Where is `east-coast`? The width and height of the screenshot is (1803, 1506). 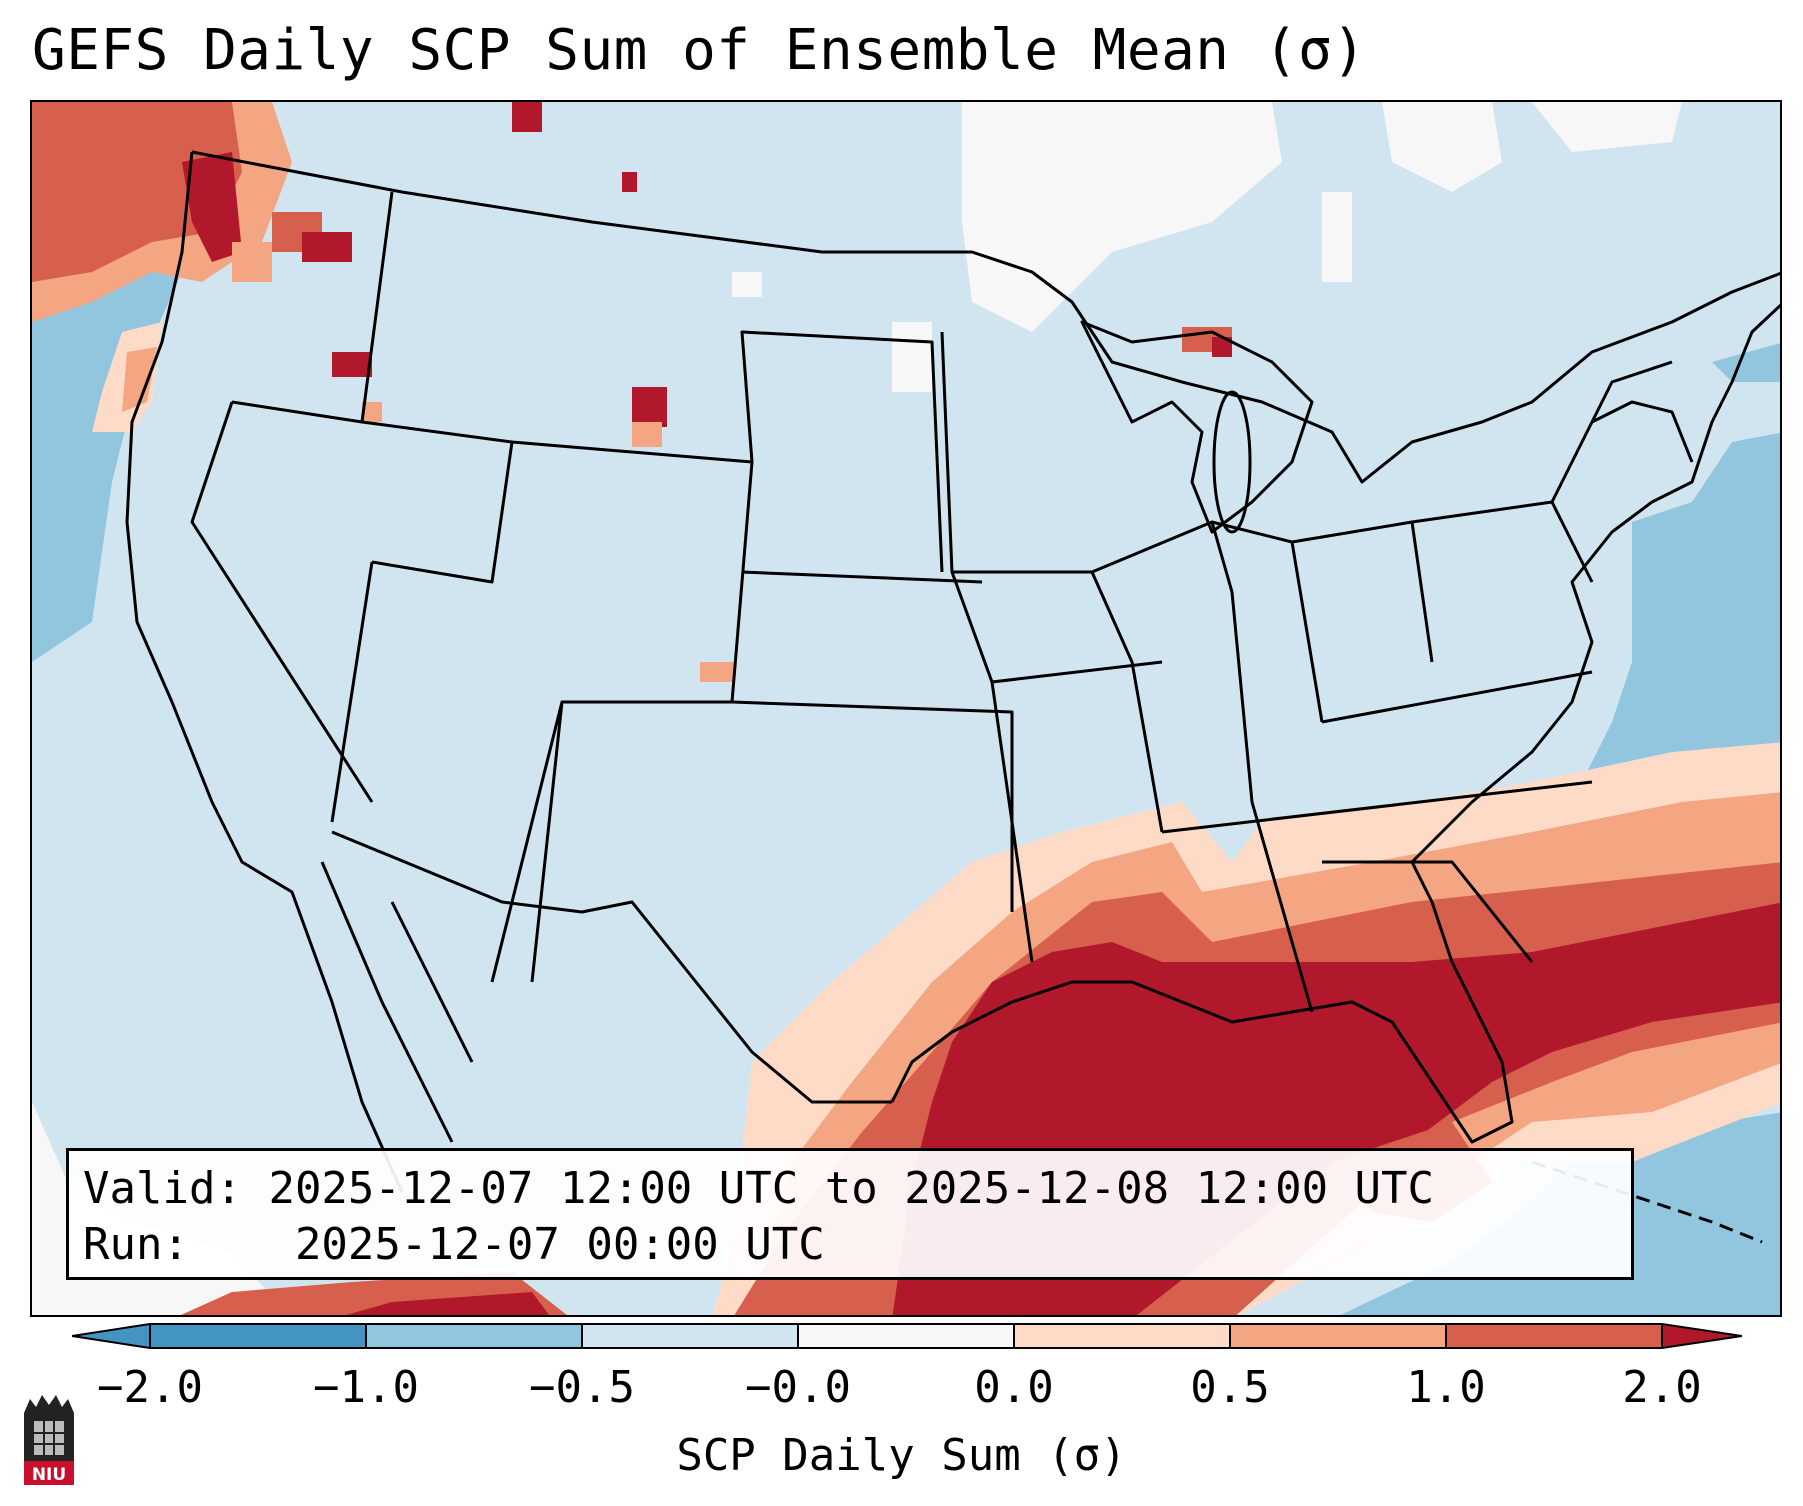 east-coast is located at coordinates (1595, 583).